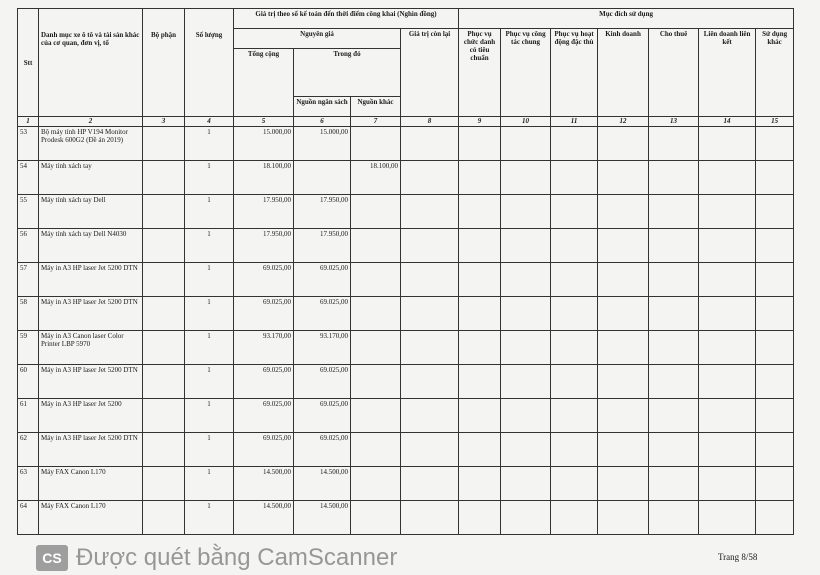 The height and width of the screenshot is (575, 820). Describe the element at coordinates (322, 279) in the screenshot. I see `row-budget-source: 69.025,00` at that location.